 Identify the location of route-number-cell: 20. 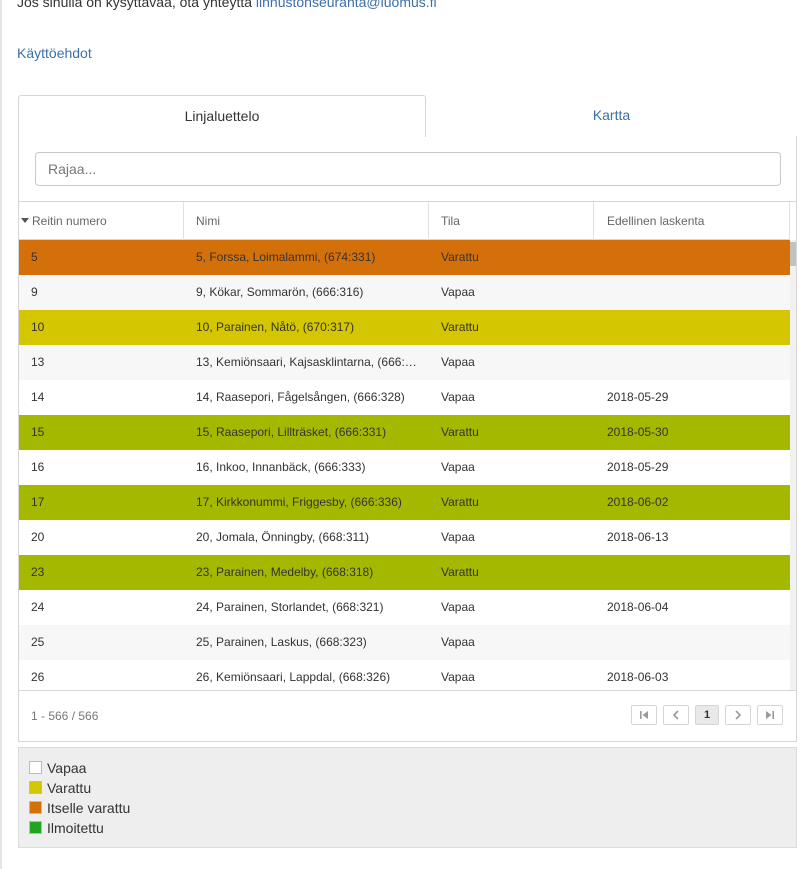
(38, 537).